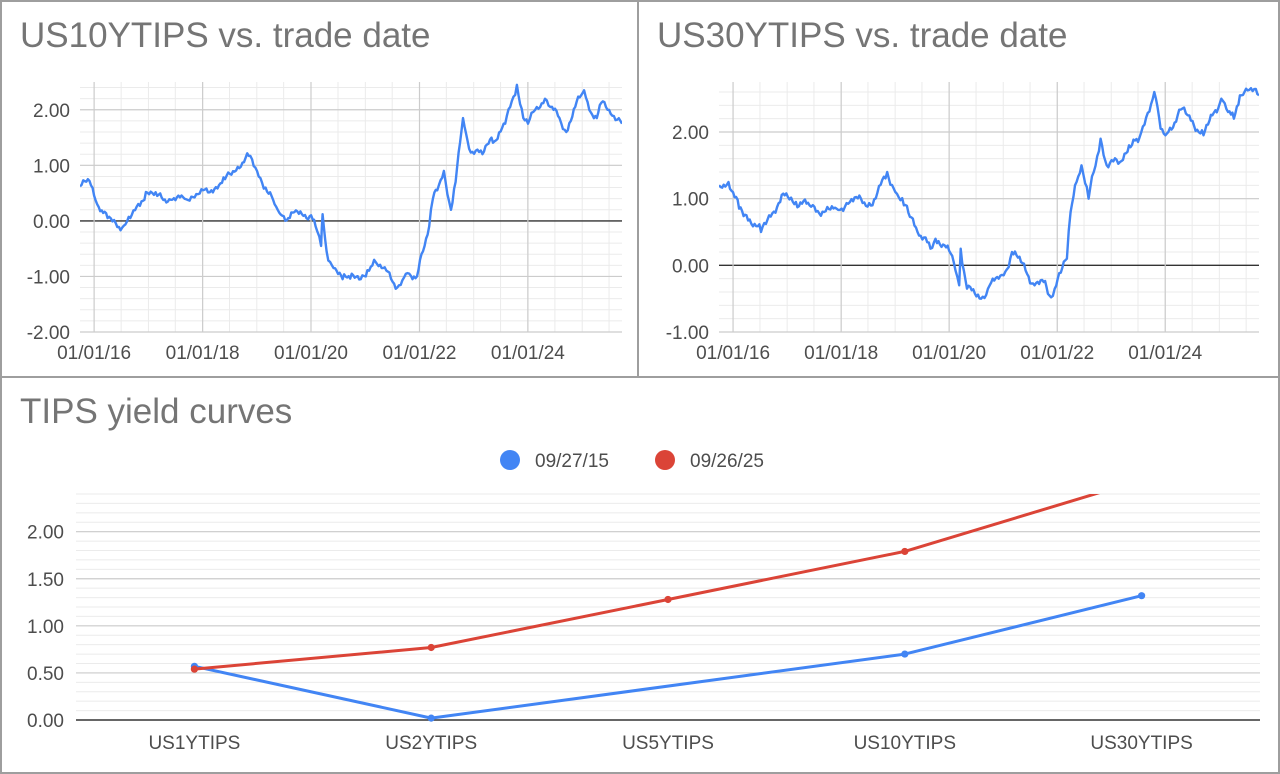 The image size is (1280, 774). Describe the element at coordinates (905, 743) in the screenshot. I see `x-category-label: US10YTIPS` at that location.